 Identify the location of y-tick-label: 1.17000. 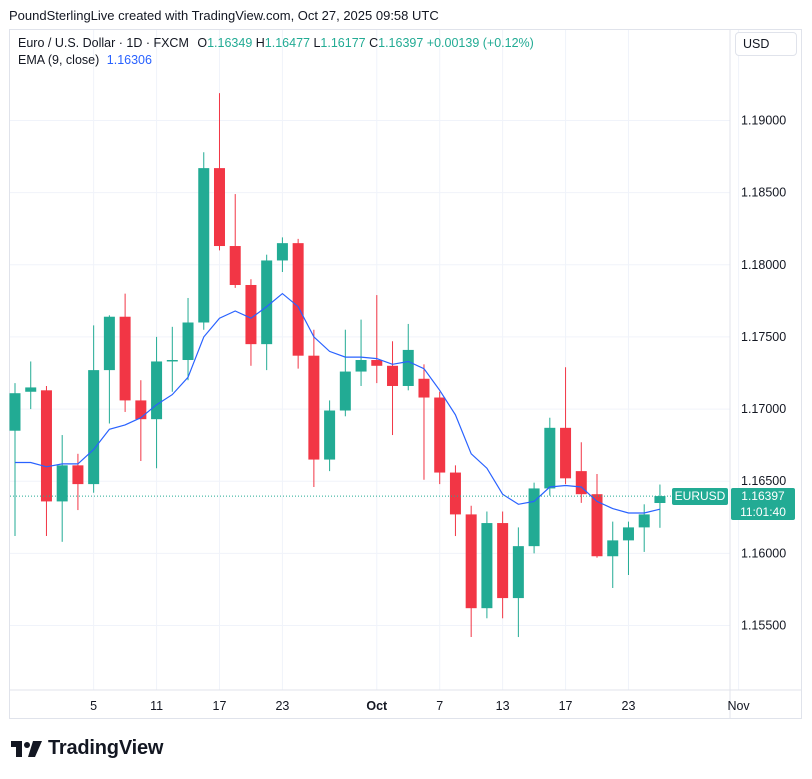
(763, 409).